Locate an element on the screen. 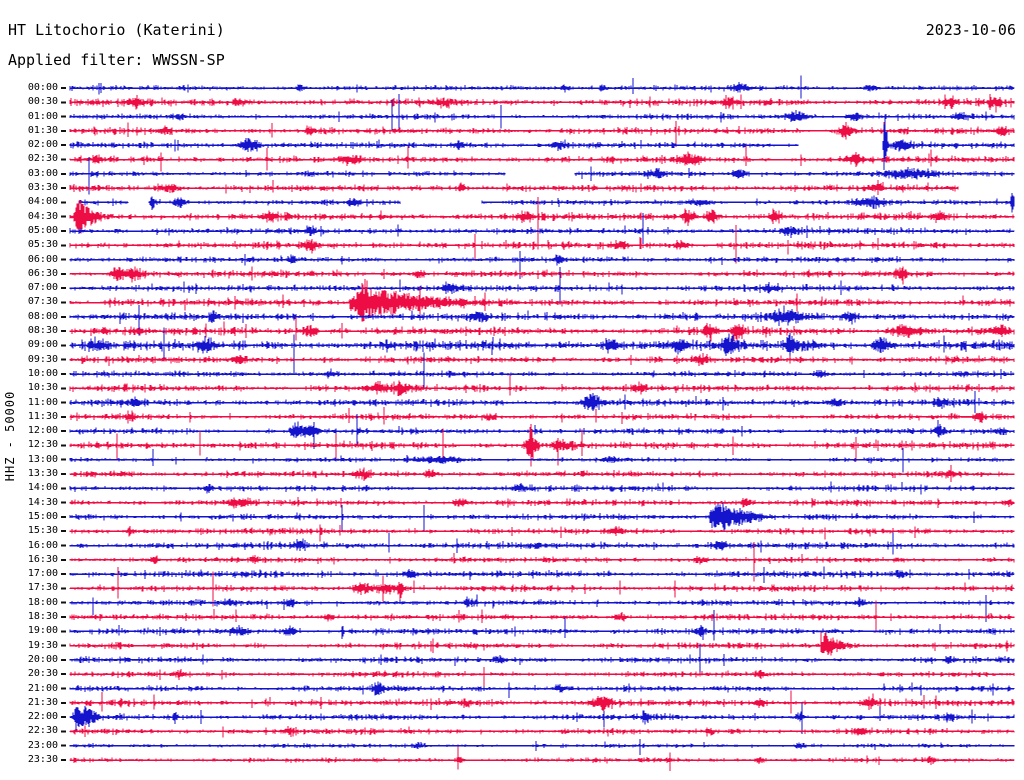 This screenshot has height=780, width=1024. trace-row-1930 is located at coordinates (542, 644).